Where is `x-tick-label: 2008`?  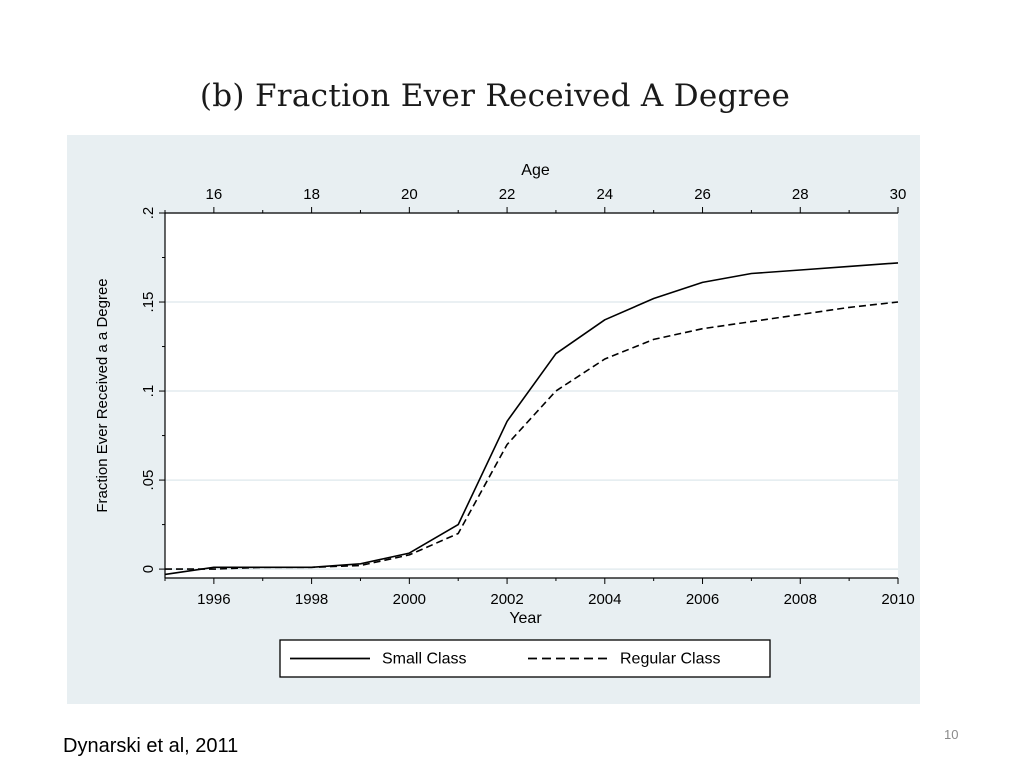 x-tick-label: 2008 is located at coordinates (800, 599).